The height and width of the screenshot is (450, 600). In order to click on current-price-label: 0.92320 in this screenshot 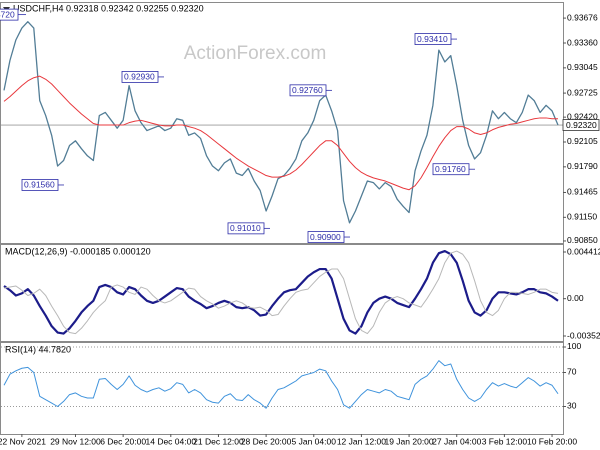, I will do `click(581, 125)`.